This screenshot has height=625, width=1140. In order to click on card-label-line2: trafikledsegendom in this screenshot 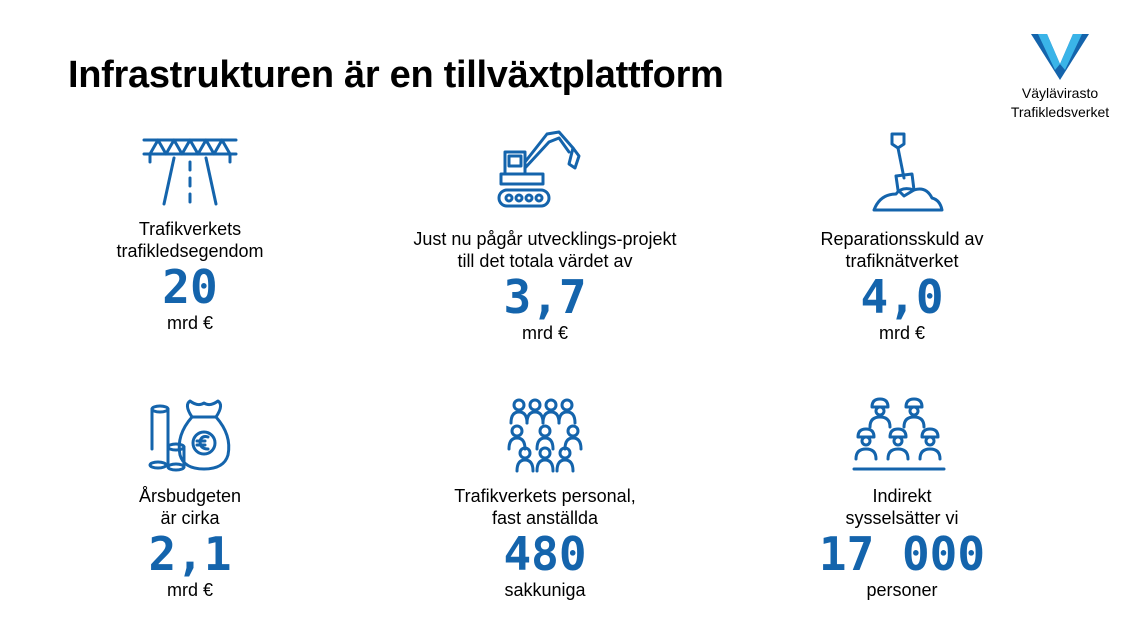, I will do `click(190, 251)`.